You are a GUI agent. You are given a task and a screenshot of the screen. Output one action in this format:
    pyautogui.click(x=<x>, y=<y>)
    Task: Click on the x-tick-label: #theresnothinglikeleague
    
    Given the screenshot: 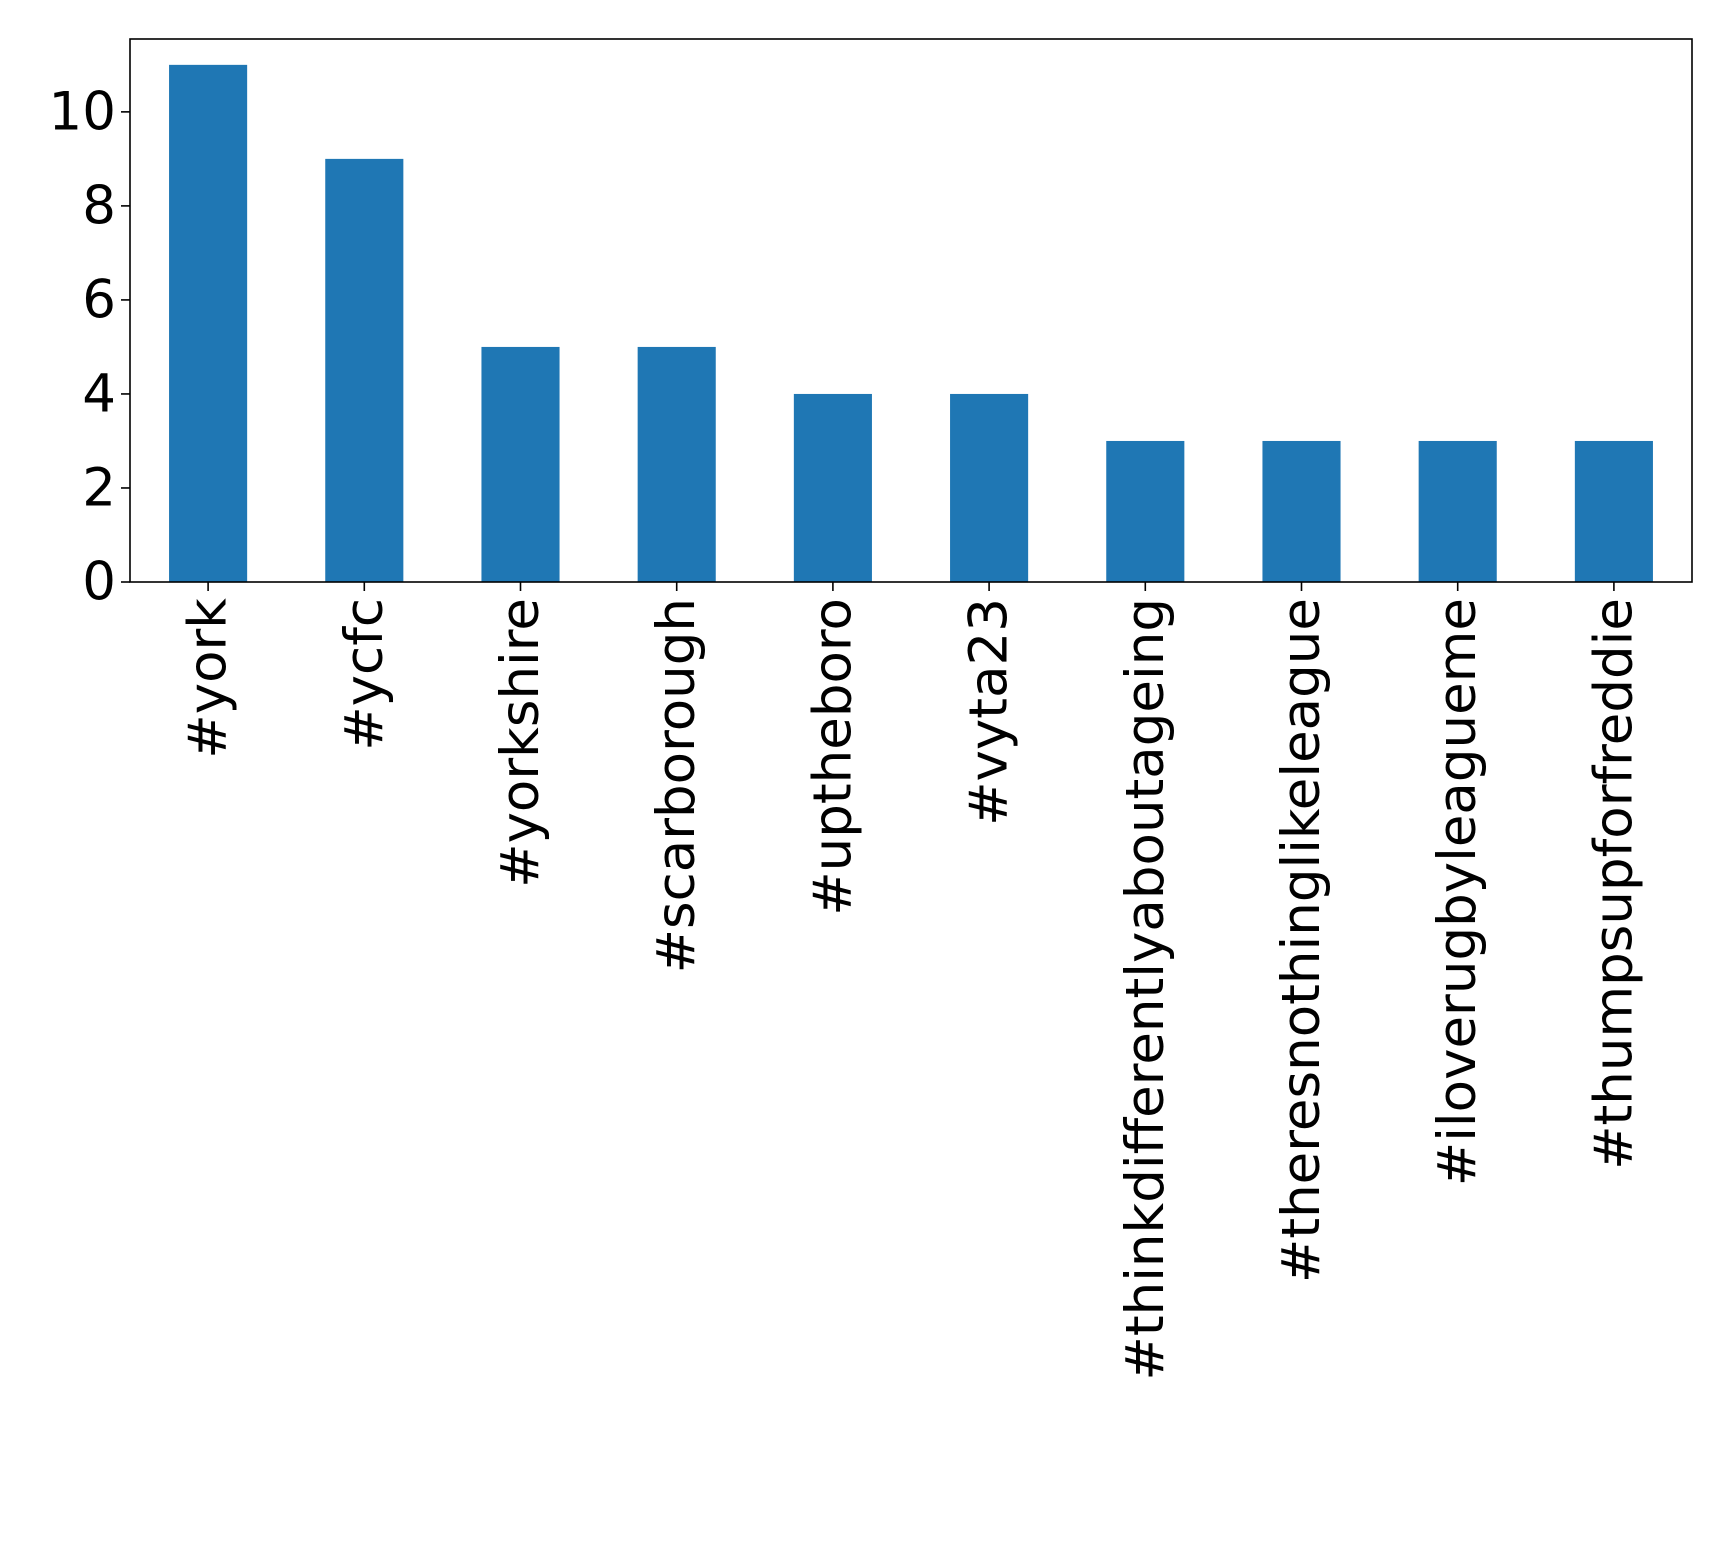 What is the action you would take?
    pyautogui.click(x=1301, y=940)
    